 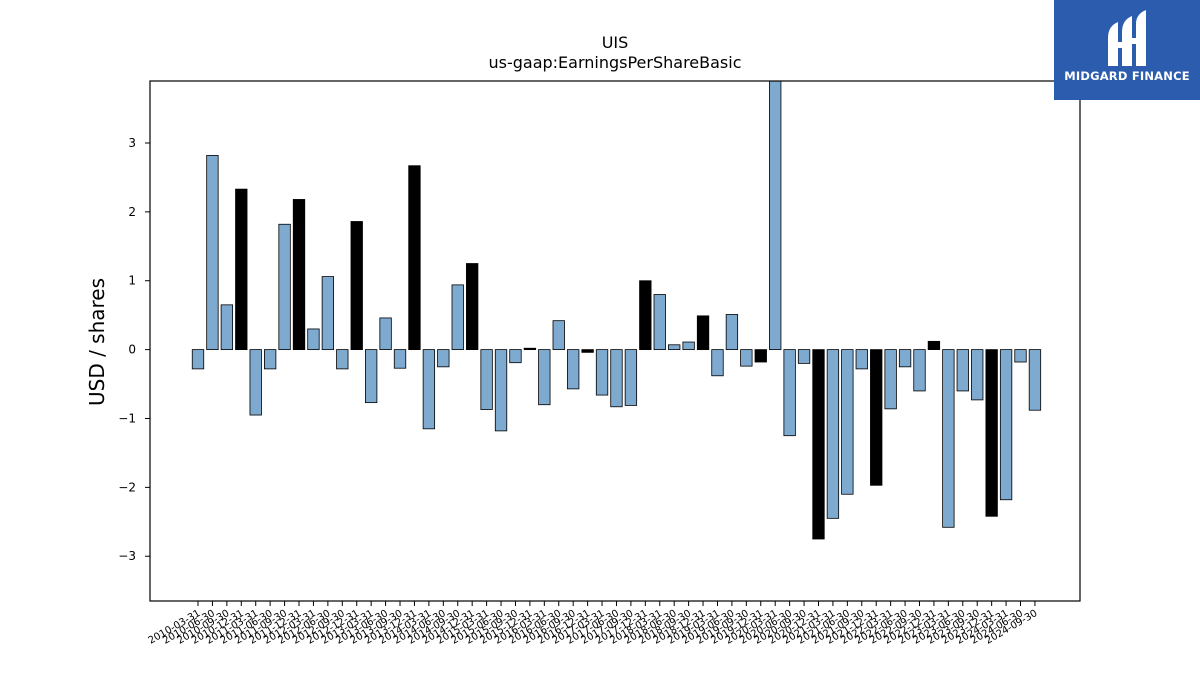 What do you see at coordinates (614, 62) in the screenshot?
I see `chart-subtitle: us-gaap:EarningsPerShareBasic` at bounding box center [614, 62].